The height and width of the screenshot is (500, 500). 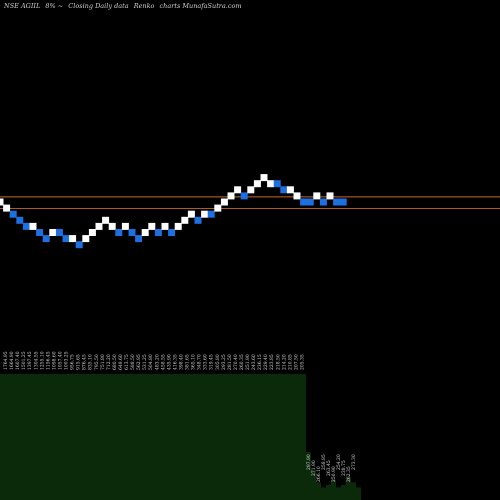 What do you see at coordinates (284, 362) in the screenshot?
I see `price-label-46: 214.20` at bounding box center [284, 362].